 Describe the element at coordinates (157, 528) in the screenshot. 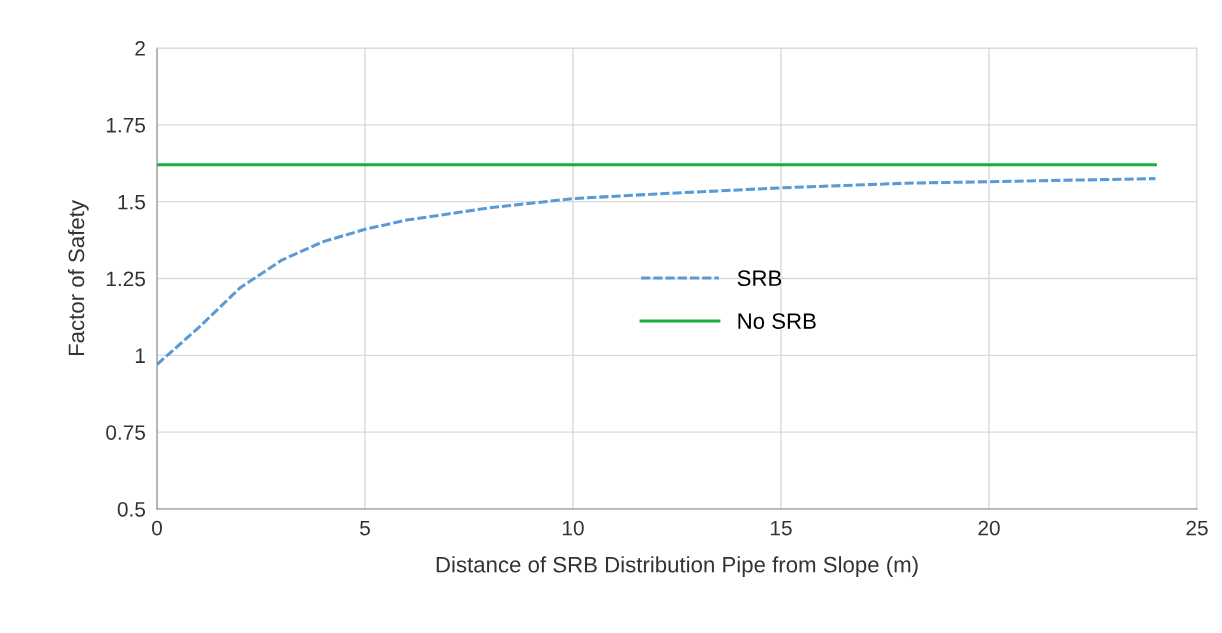

I see `x-tick-label: 0` at that location.